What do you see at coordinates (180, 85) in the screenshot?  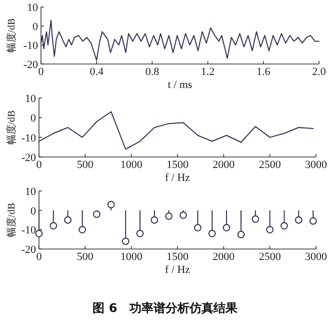 I see `x-axis-title: t / ms` at bounding box center [180, 85].